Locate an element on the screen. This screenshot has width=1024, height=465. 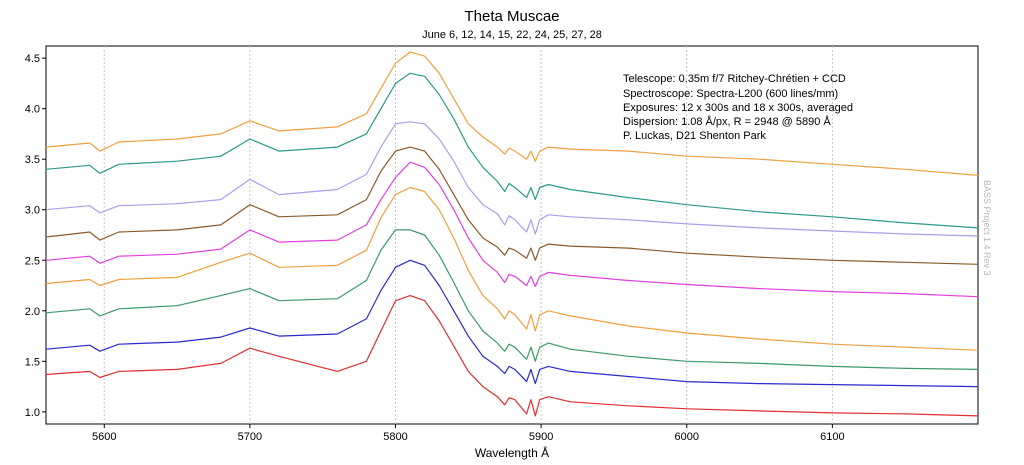
y-tick-label: 2.5 is located at coordinates (32, 261).